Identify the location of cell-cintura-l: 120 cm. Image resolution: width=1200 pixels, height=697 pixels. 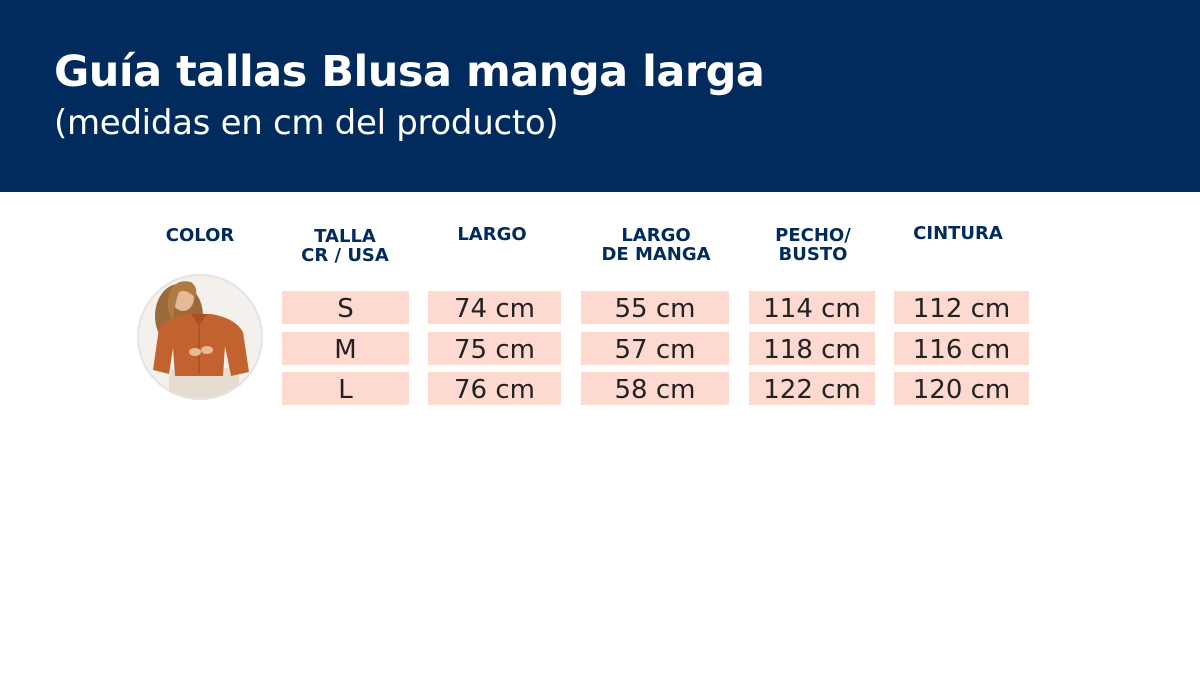
(961, 388).